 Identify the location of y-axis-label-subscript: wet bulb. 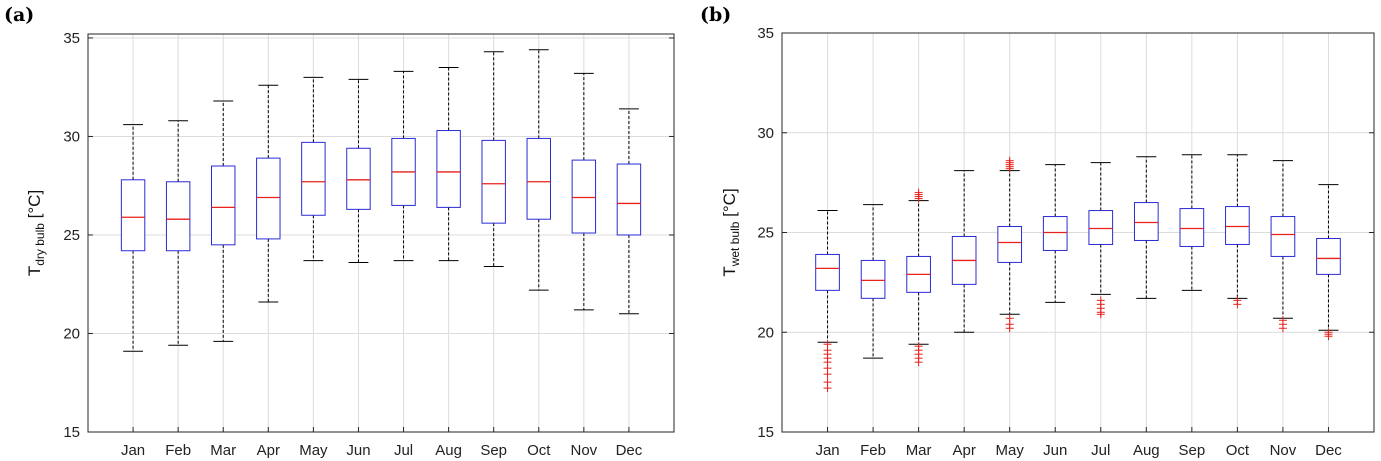
(735, 244).